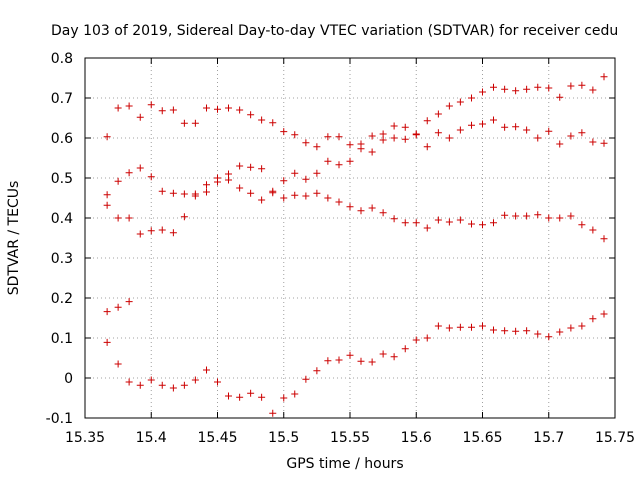 Image resolution: width=640 pixels, height=480 pixels. Describe the element at coordinates (62, 339) in the screenshot. I see `y-tick-label: 0.1` at that location.